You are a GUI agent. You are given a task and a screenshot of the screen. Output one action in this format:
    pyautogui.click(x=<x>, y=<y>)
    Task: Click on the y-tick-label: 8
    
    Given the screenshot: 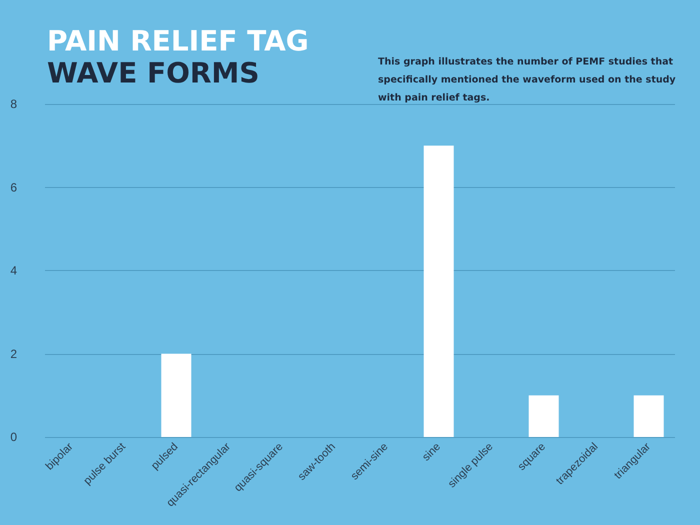 What is the action you would take?
    pyautogui.click(x=14, y=104)
    